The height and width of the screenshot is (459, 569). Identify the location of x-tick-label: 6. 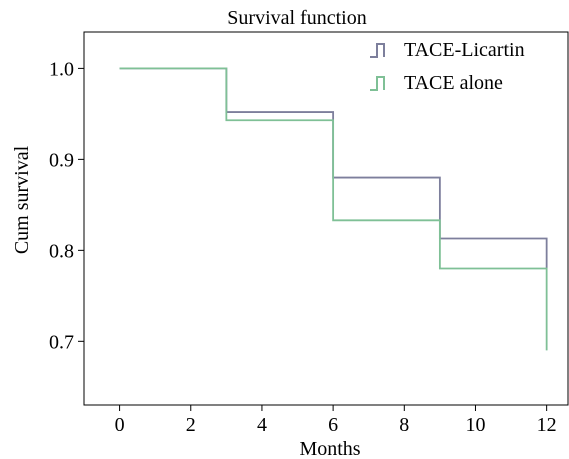
(333, 425).